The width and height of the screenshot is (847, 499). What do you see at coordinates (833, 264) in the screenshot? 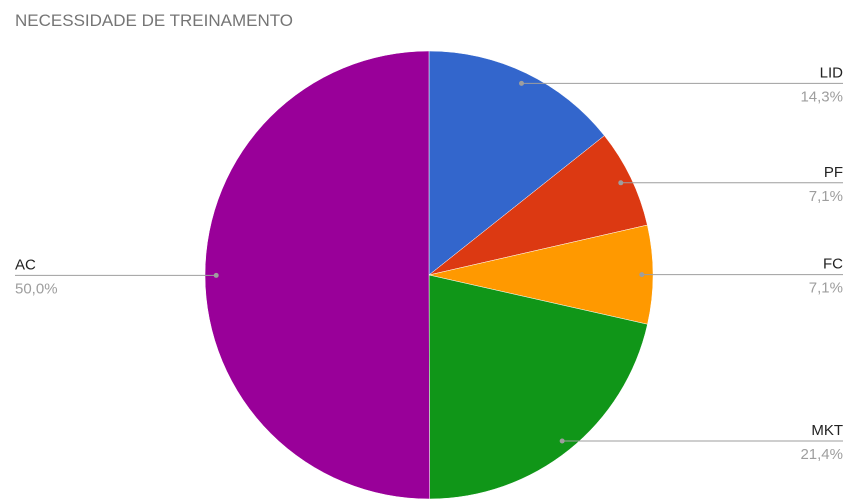
I see `slice-label: FC` at bounding box center [833, 264].